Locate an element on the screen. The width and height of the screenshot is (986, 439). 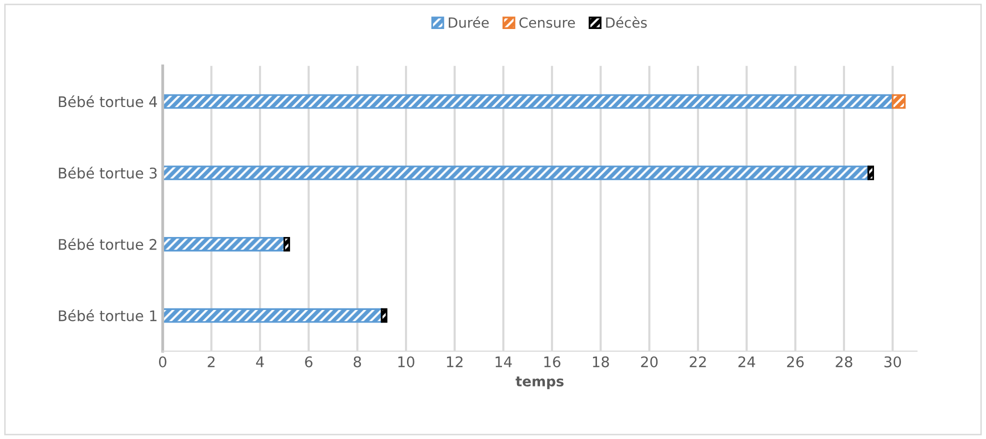
x-tick-label: 14 is located at coordinates (504, 362).